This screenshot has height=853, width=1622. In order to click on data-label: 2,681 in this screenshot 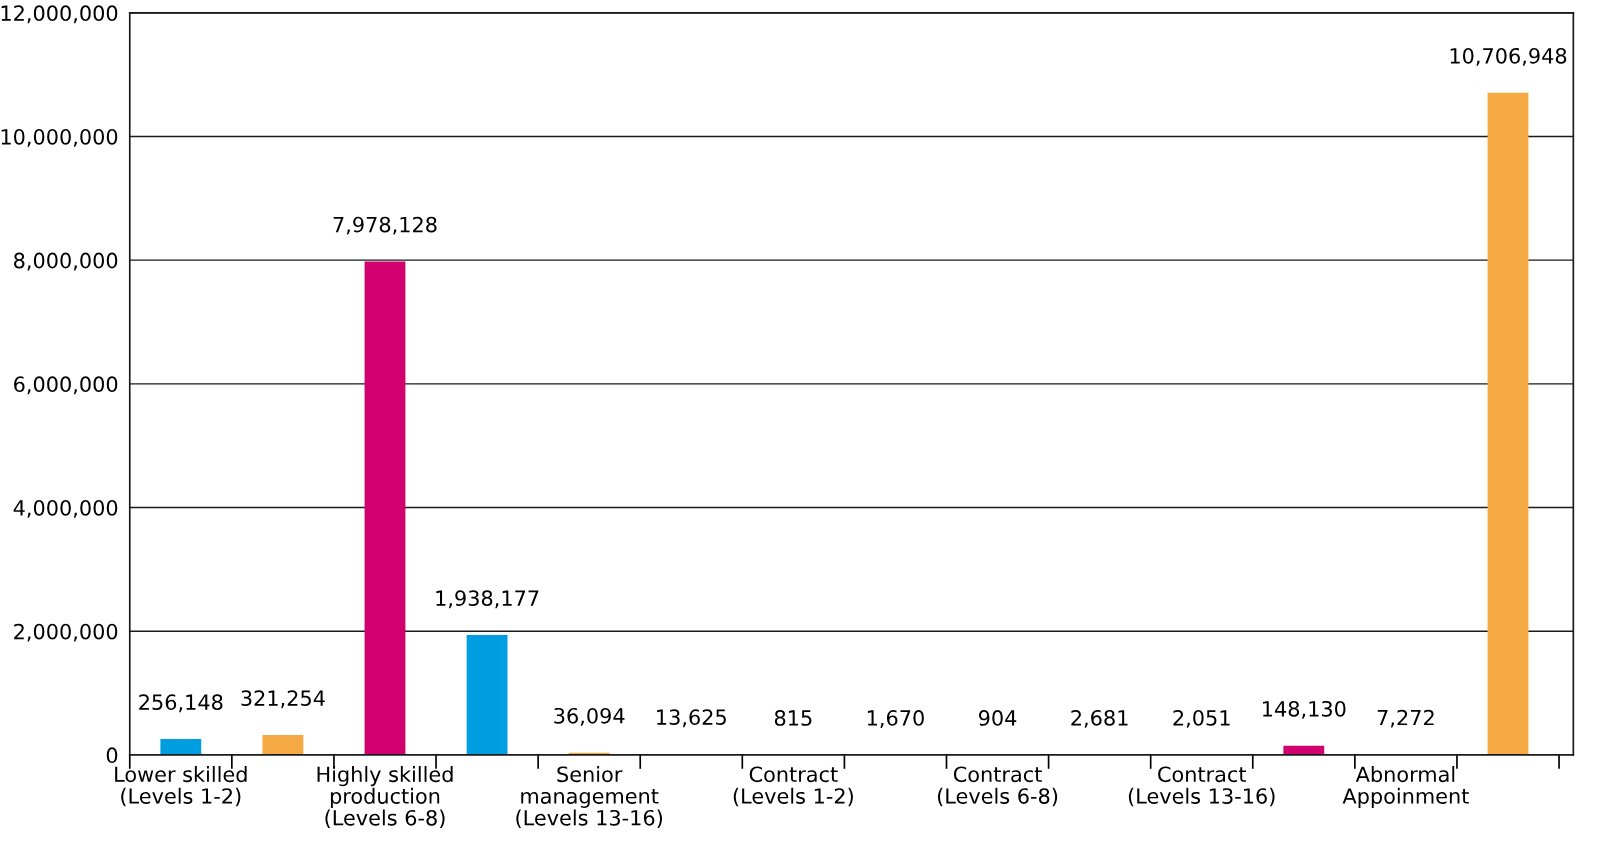, I will do `click(1099, 718)`.